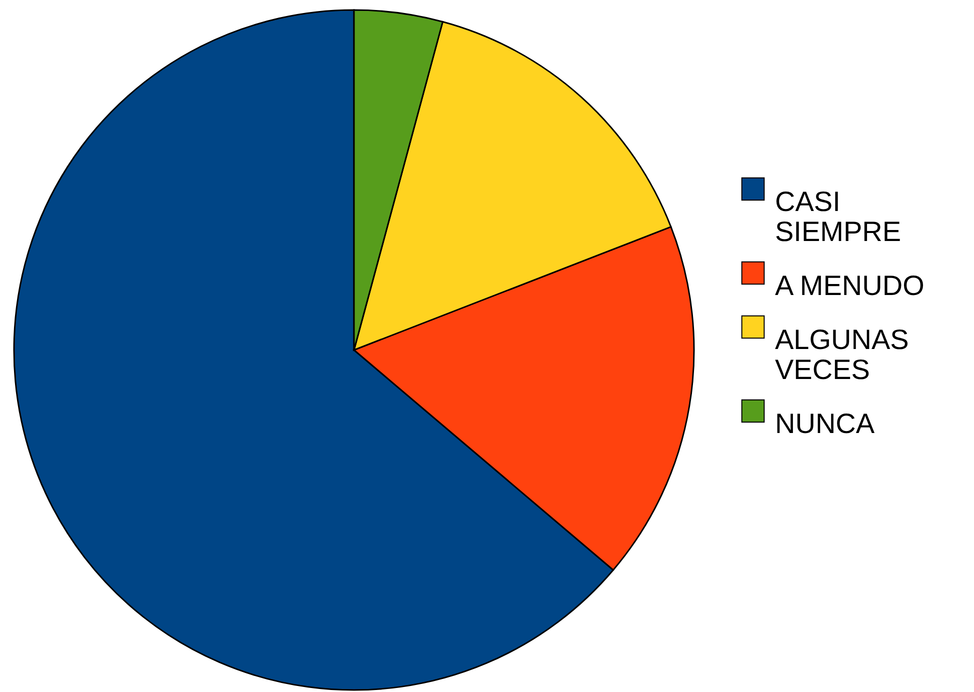 The width and height of the screenshot is (974, 692). Describe the element at coordinates (825, 423) in the screenshot. I see `legend-label: NUNCA` at that location.